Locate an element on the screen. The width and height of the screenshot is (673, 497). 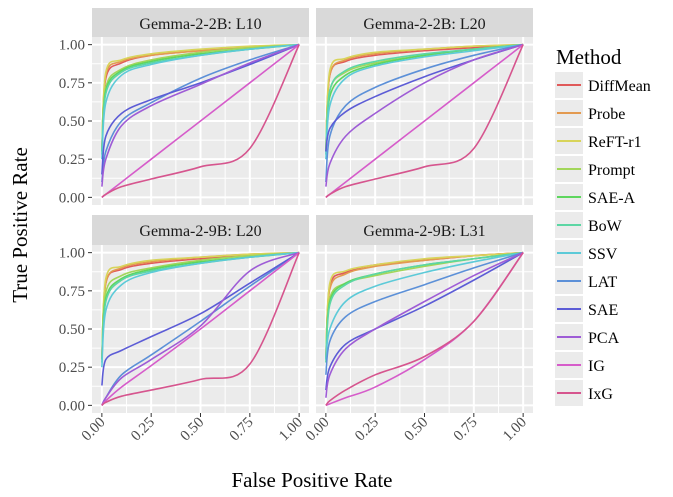
legend-item: DiffMean is located at coordinates (603, 85).